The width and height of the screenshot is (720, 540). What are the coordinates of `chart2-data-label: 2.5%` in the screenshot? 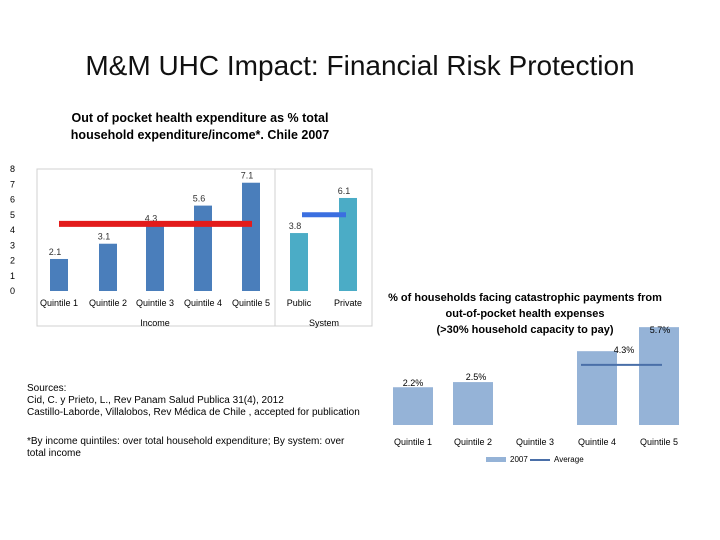 It's located at (476, 377).